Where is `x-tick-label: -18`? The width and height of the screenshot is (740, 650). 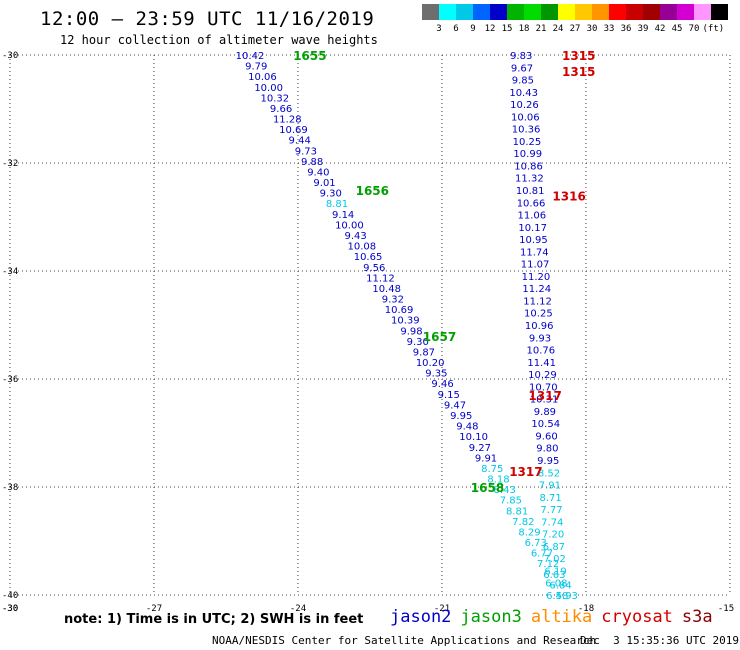 x-tick-label: -18 is located at coordinates (586, 609).